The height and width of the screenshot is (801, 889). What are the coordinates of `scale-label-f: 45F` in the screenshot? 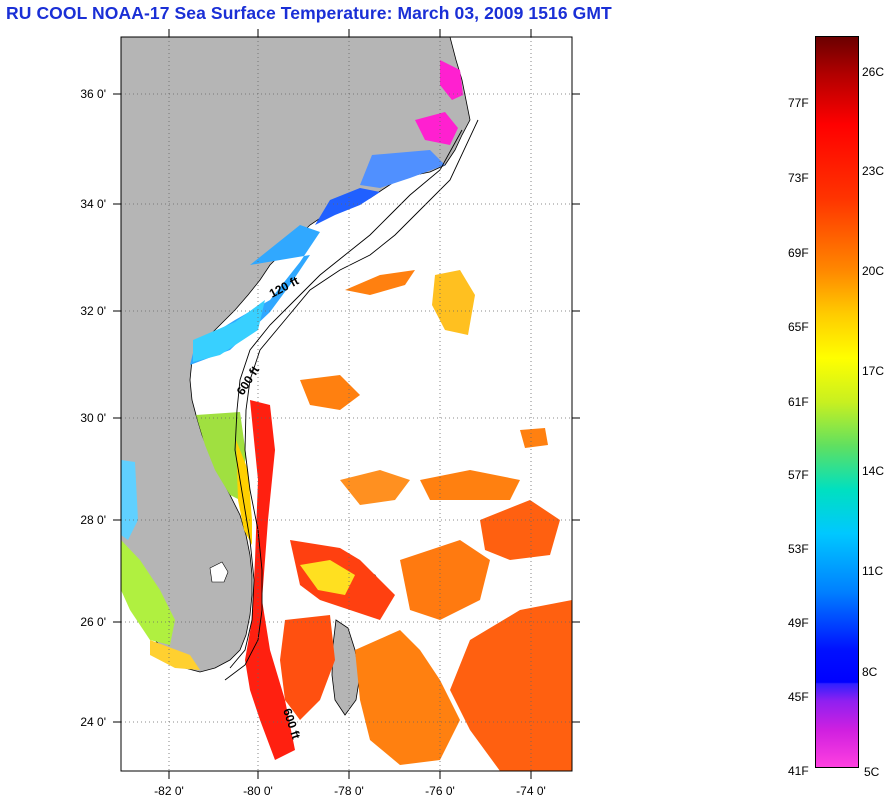 It's located at (798, 697).